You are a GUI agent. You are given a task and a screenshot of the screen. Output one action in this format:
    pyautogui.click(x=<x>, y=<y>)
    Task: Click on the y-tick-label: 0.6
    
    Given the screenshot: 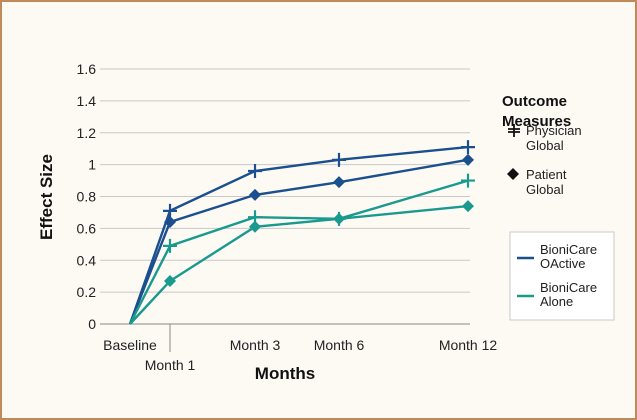 What is the action you would take?
    pyautogui.click(x=87, y=228)
    